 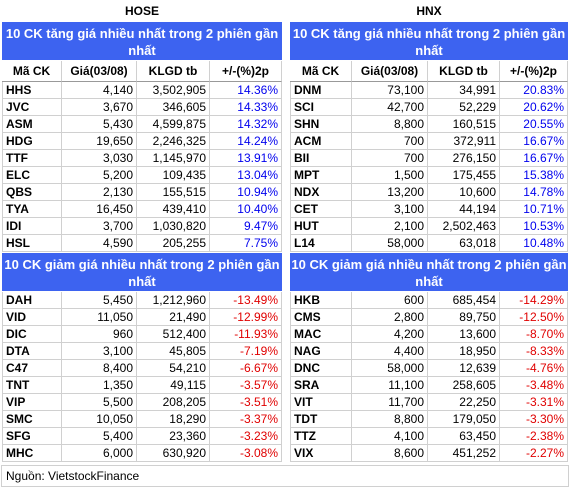 What do you see at coordinates (534, 226) in the screenshot?
I see `change-cell: 10.53%` at bounding box center [534, 226].